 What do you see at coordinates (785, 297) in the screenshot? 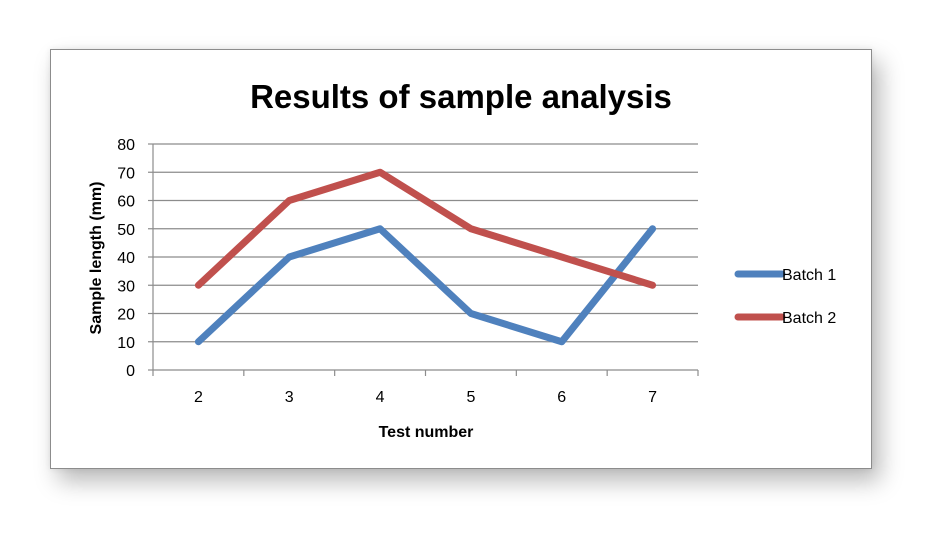
I see `legend: Batch 1 Batch 2` at bounding box center [785, 297].